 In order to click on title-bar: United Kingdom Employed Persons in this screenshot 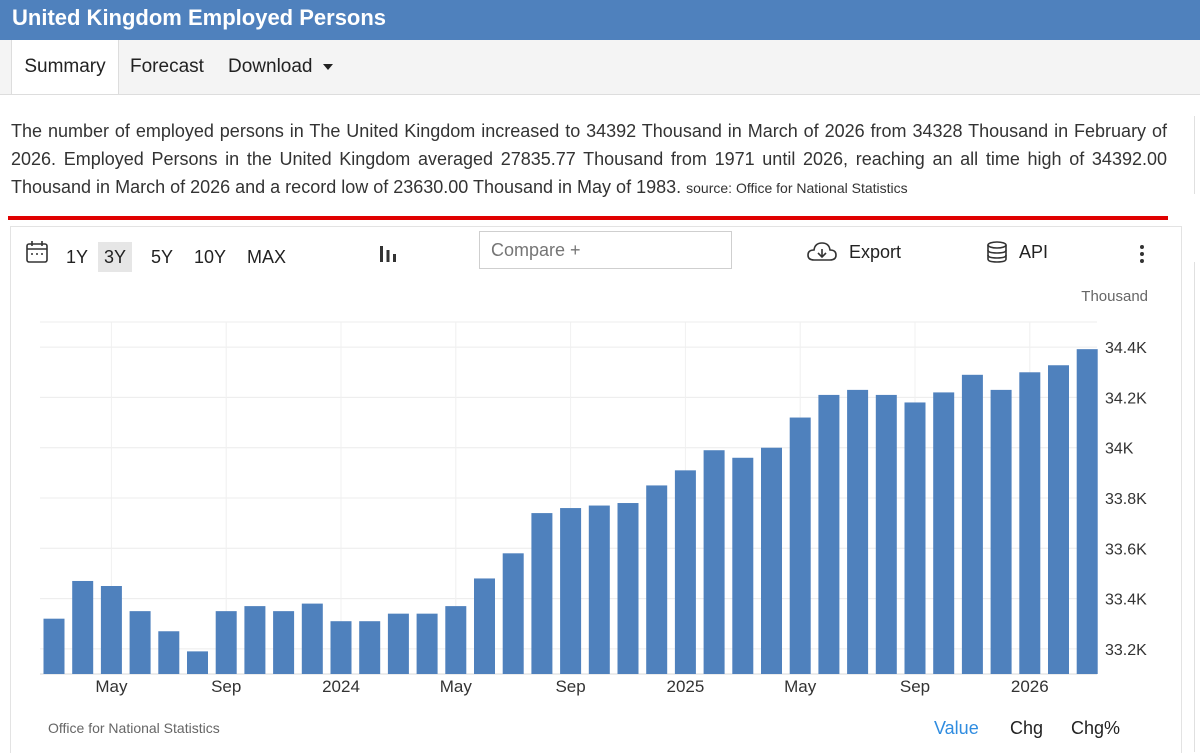, I will do `click(600, 20)`.